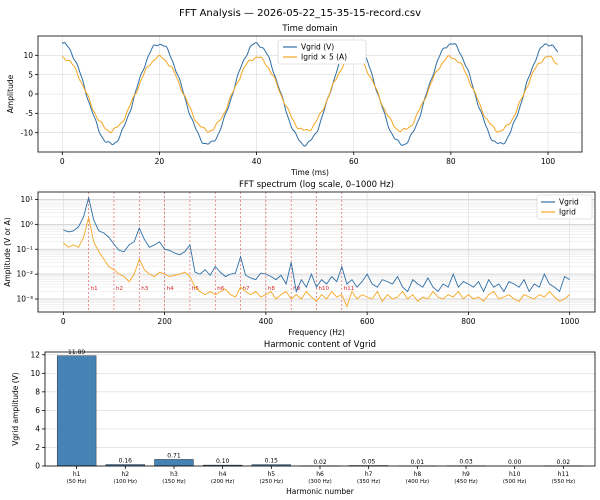 The width and height of the screenshot is (600, 500). Describe the element at coordinates (7, 251) in the screenshot. I see `y-axis-label: Amplitude (V or A)` at that location.